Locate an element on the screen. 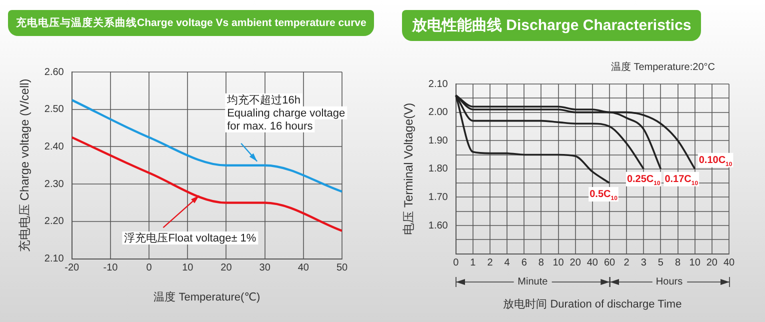 This screenshot has width=765, height=322. y-tick-label: 2.30 is located at coordinates (54, 184).